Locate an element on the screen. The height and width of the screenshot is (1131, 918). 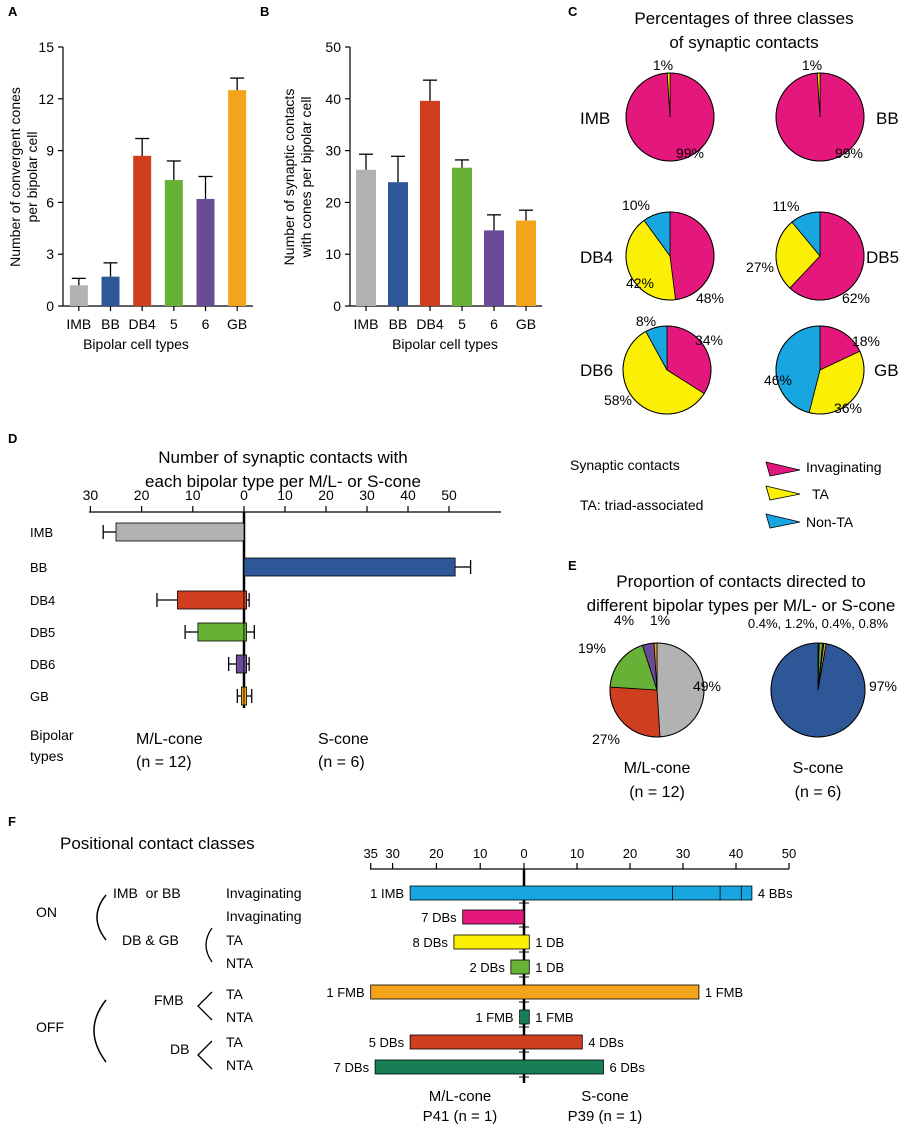
bar-s-db5 is located at coordinates (245, 632).